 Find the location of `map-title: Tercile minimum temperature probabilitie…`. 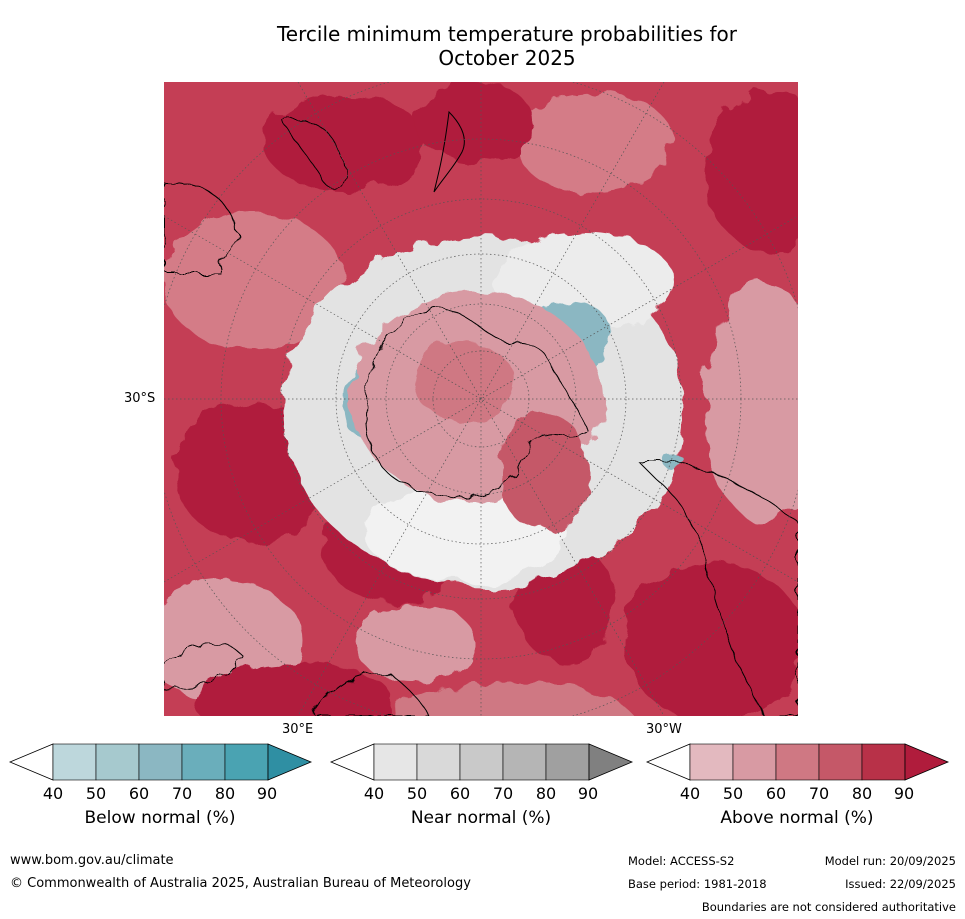

map-title: Tercile minimum temperature probabilitie… is located at coordinates (507, 46).